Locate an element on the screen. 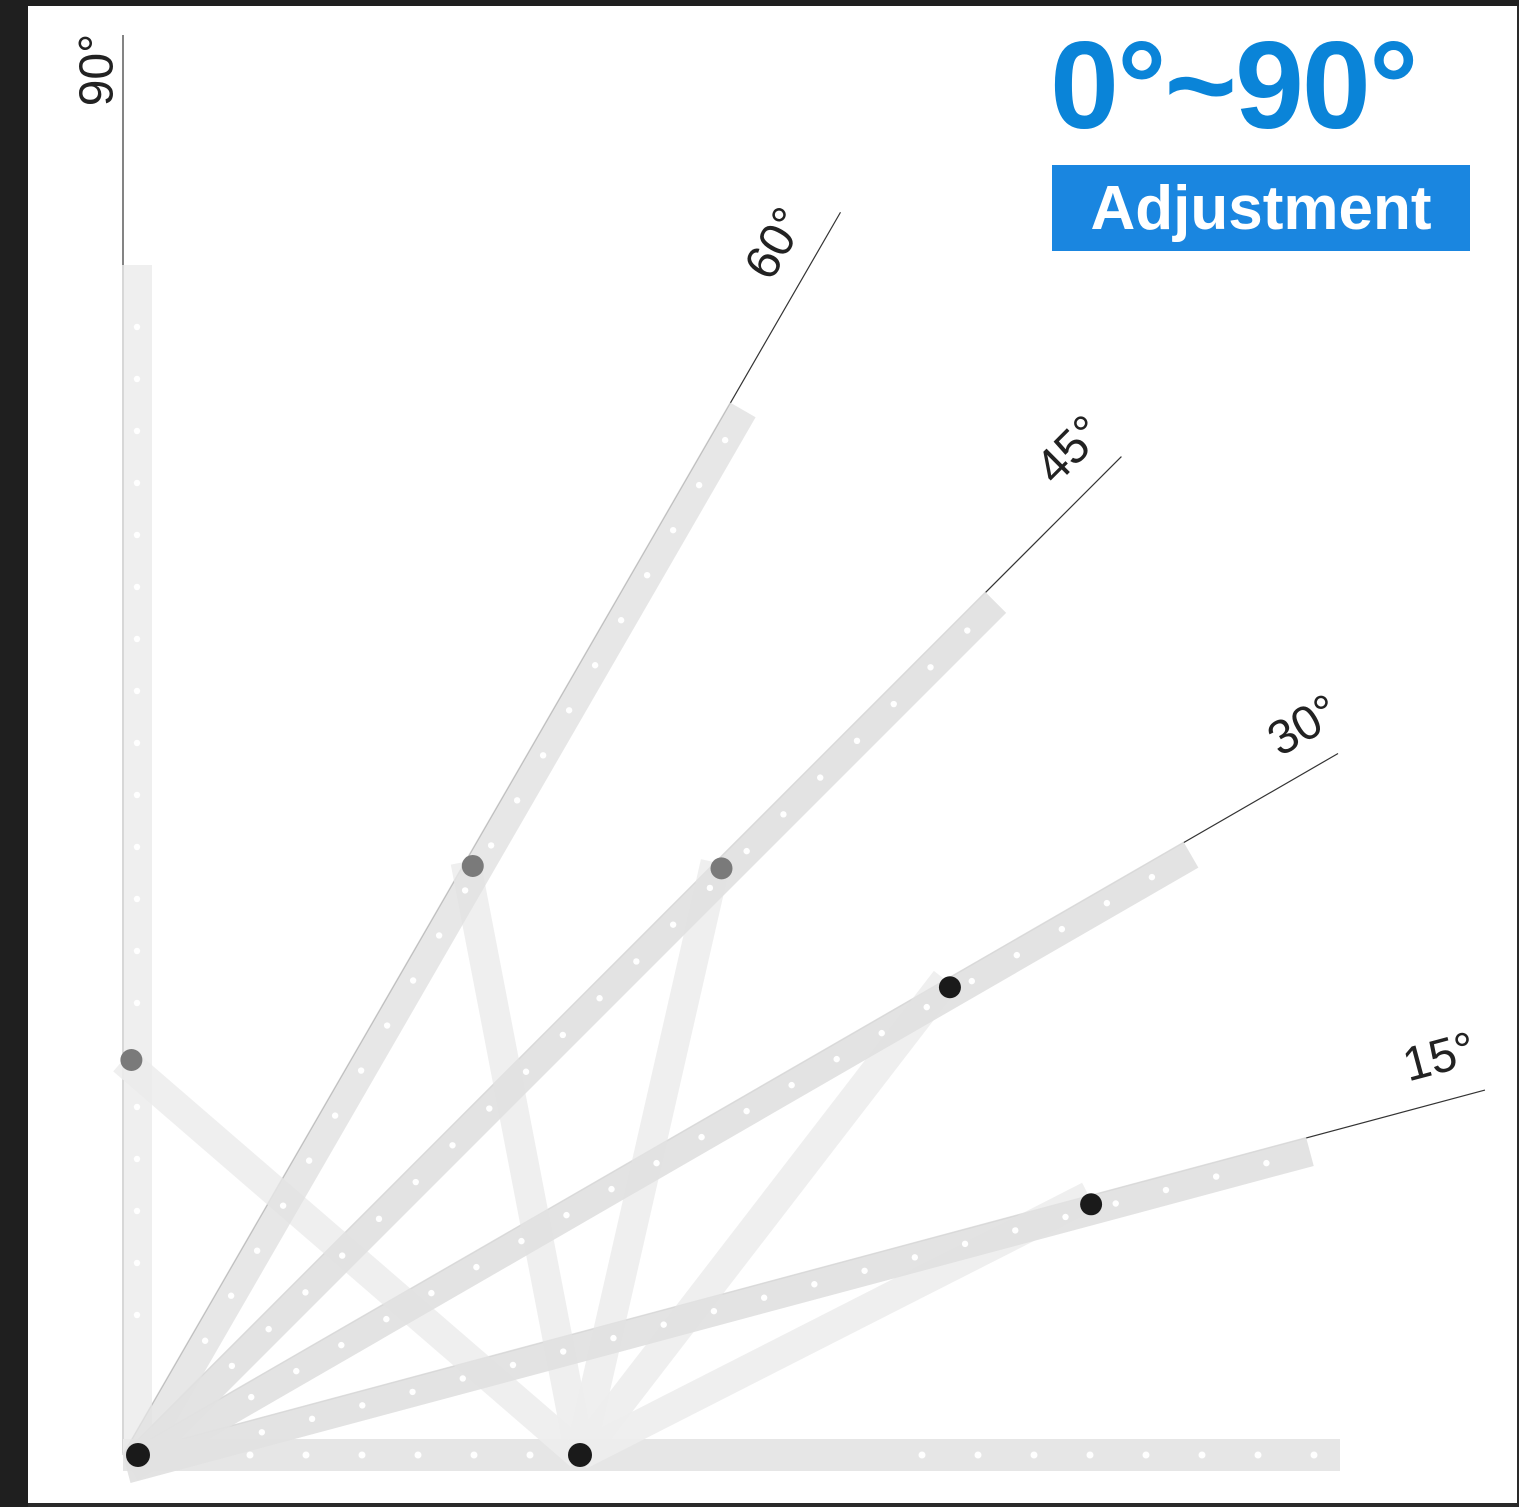 Image resolution: width=1519 pixels, height=1507 pixels. mid-pivot is located at coordinates (580, 1455).